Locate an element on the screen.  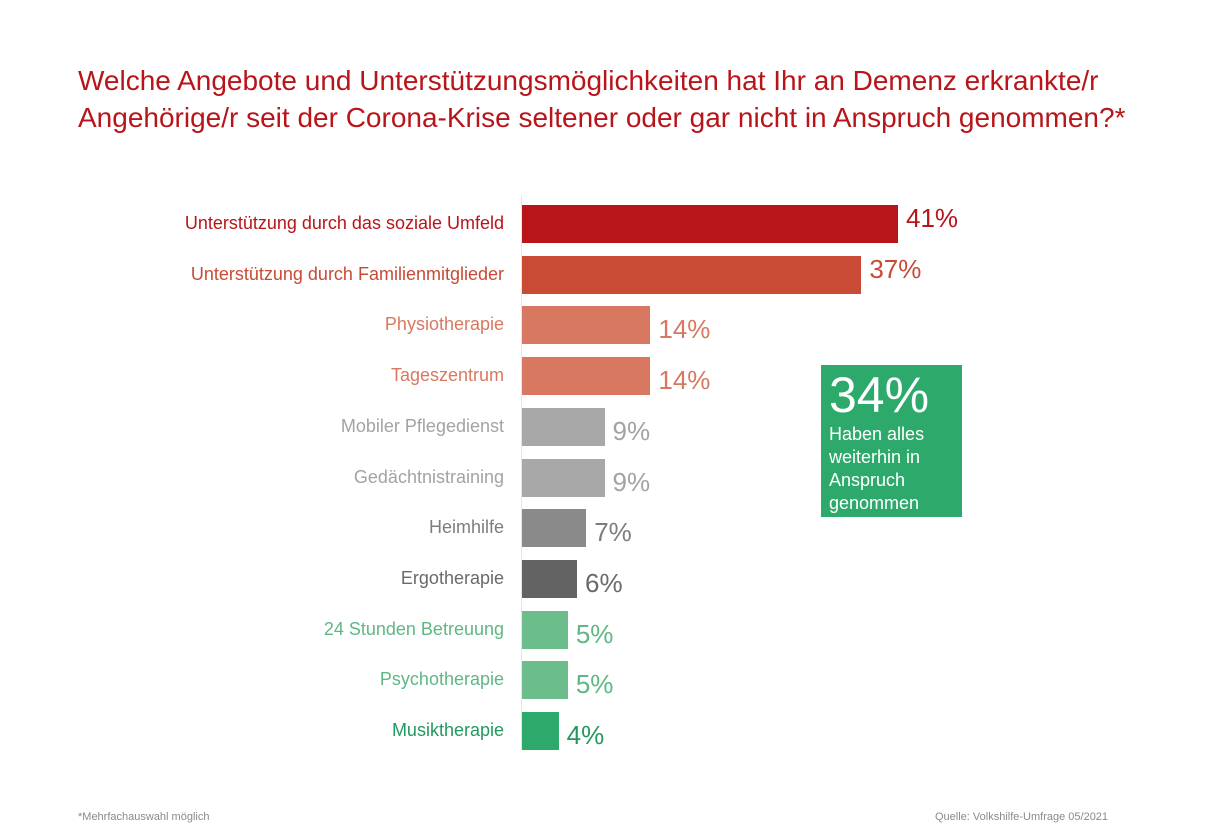
category-label: Mobiler Pflegedienst is located at coordinates (422, 425).